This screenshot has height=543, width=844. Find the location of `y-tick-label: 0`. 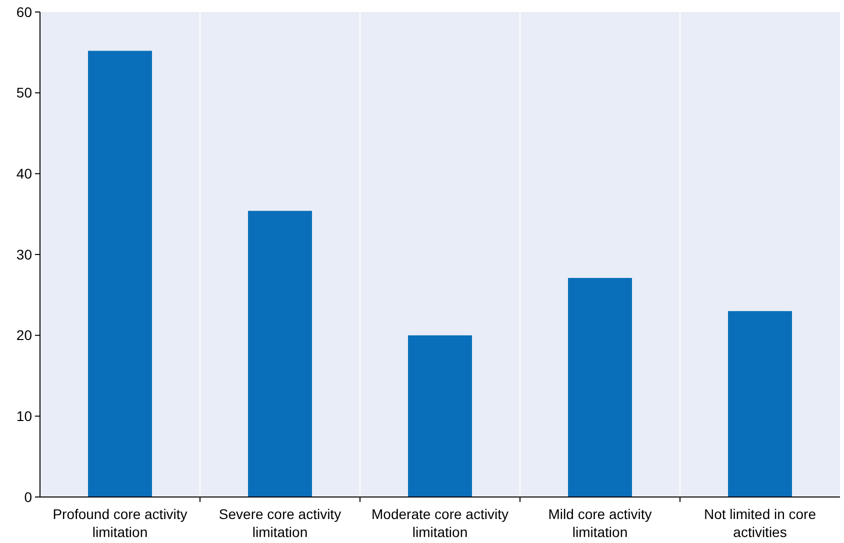

y-tick-label: 0 is located at coordinates (28, 496).